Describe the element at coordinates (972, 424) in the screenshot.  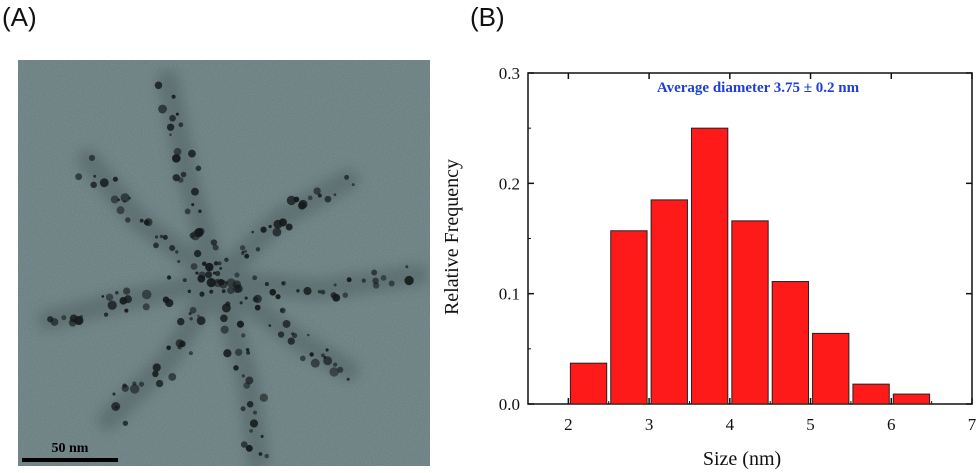
I see `x-tick-label: 7` at that location.